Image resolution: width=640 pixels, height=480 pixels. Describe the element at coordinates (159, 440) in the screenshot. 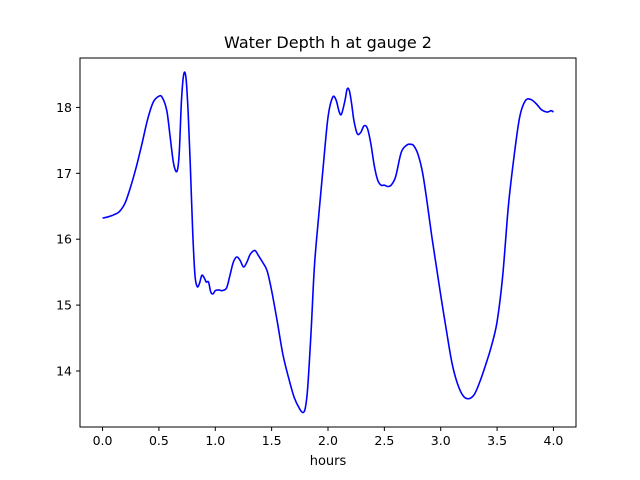

I see `x-tick-label: 0.5` at that location.